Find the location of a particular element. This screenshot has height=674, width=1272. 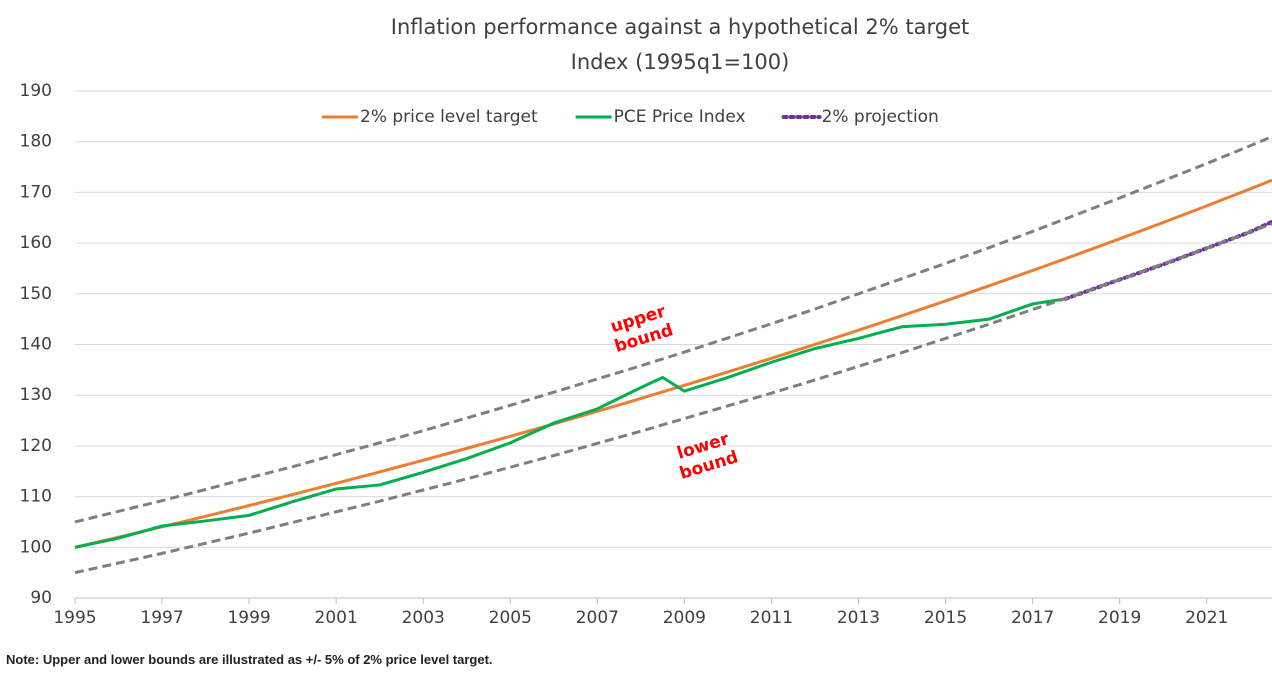

x-tick-label: 1995 is located at coordinates (74, 618).